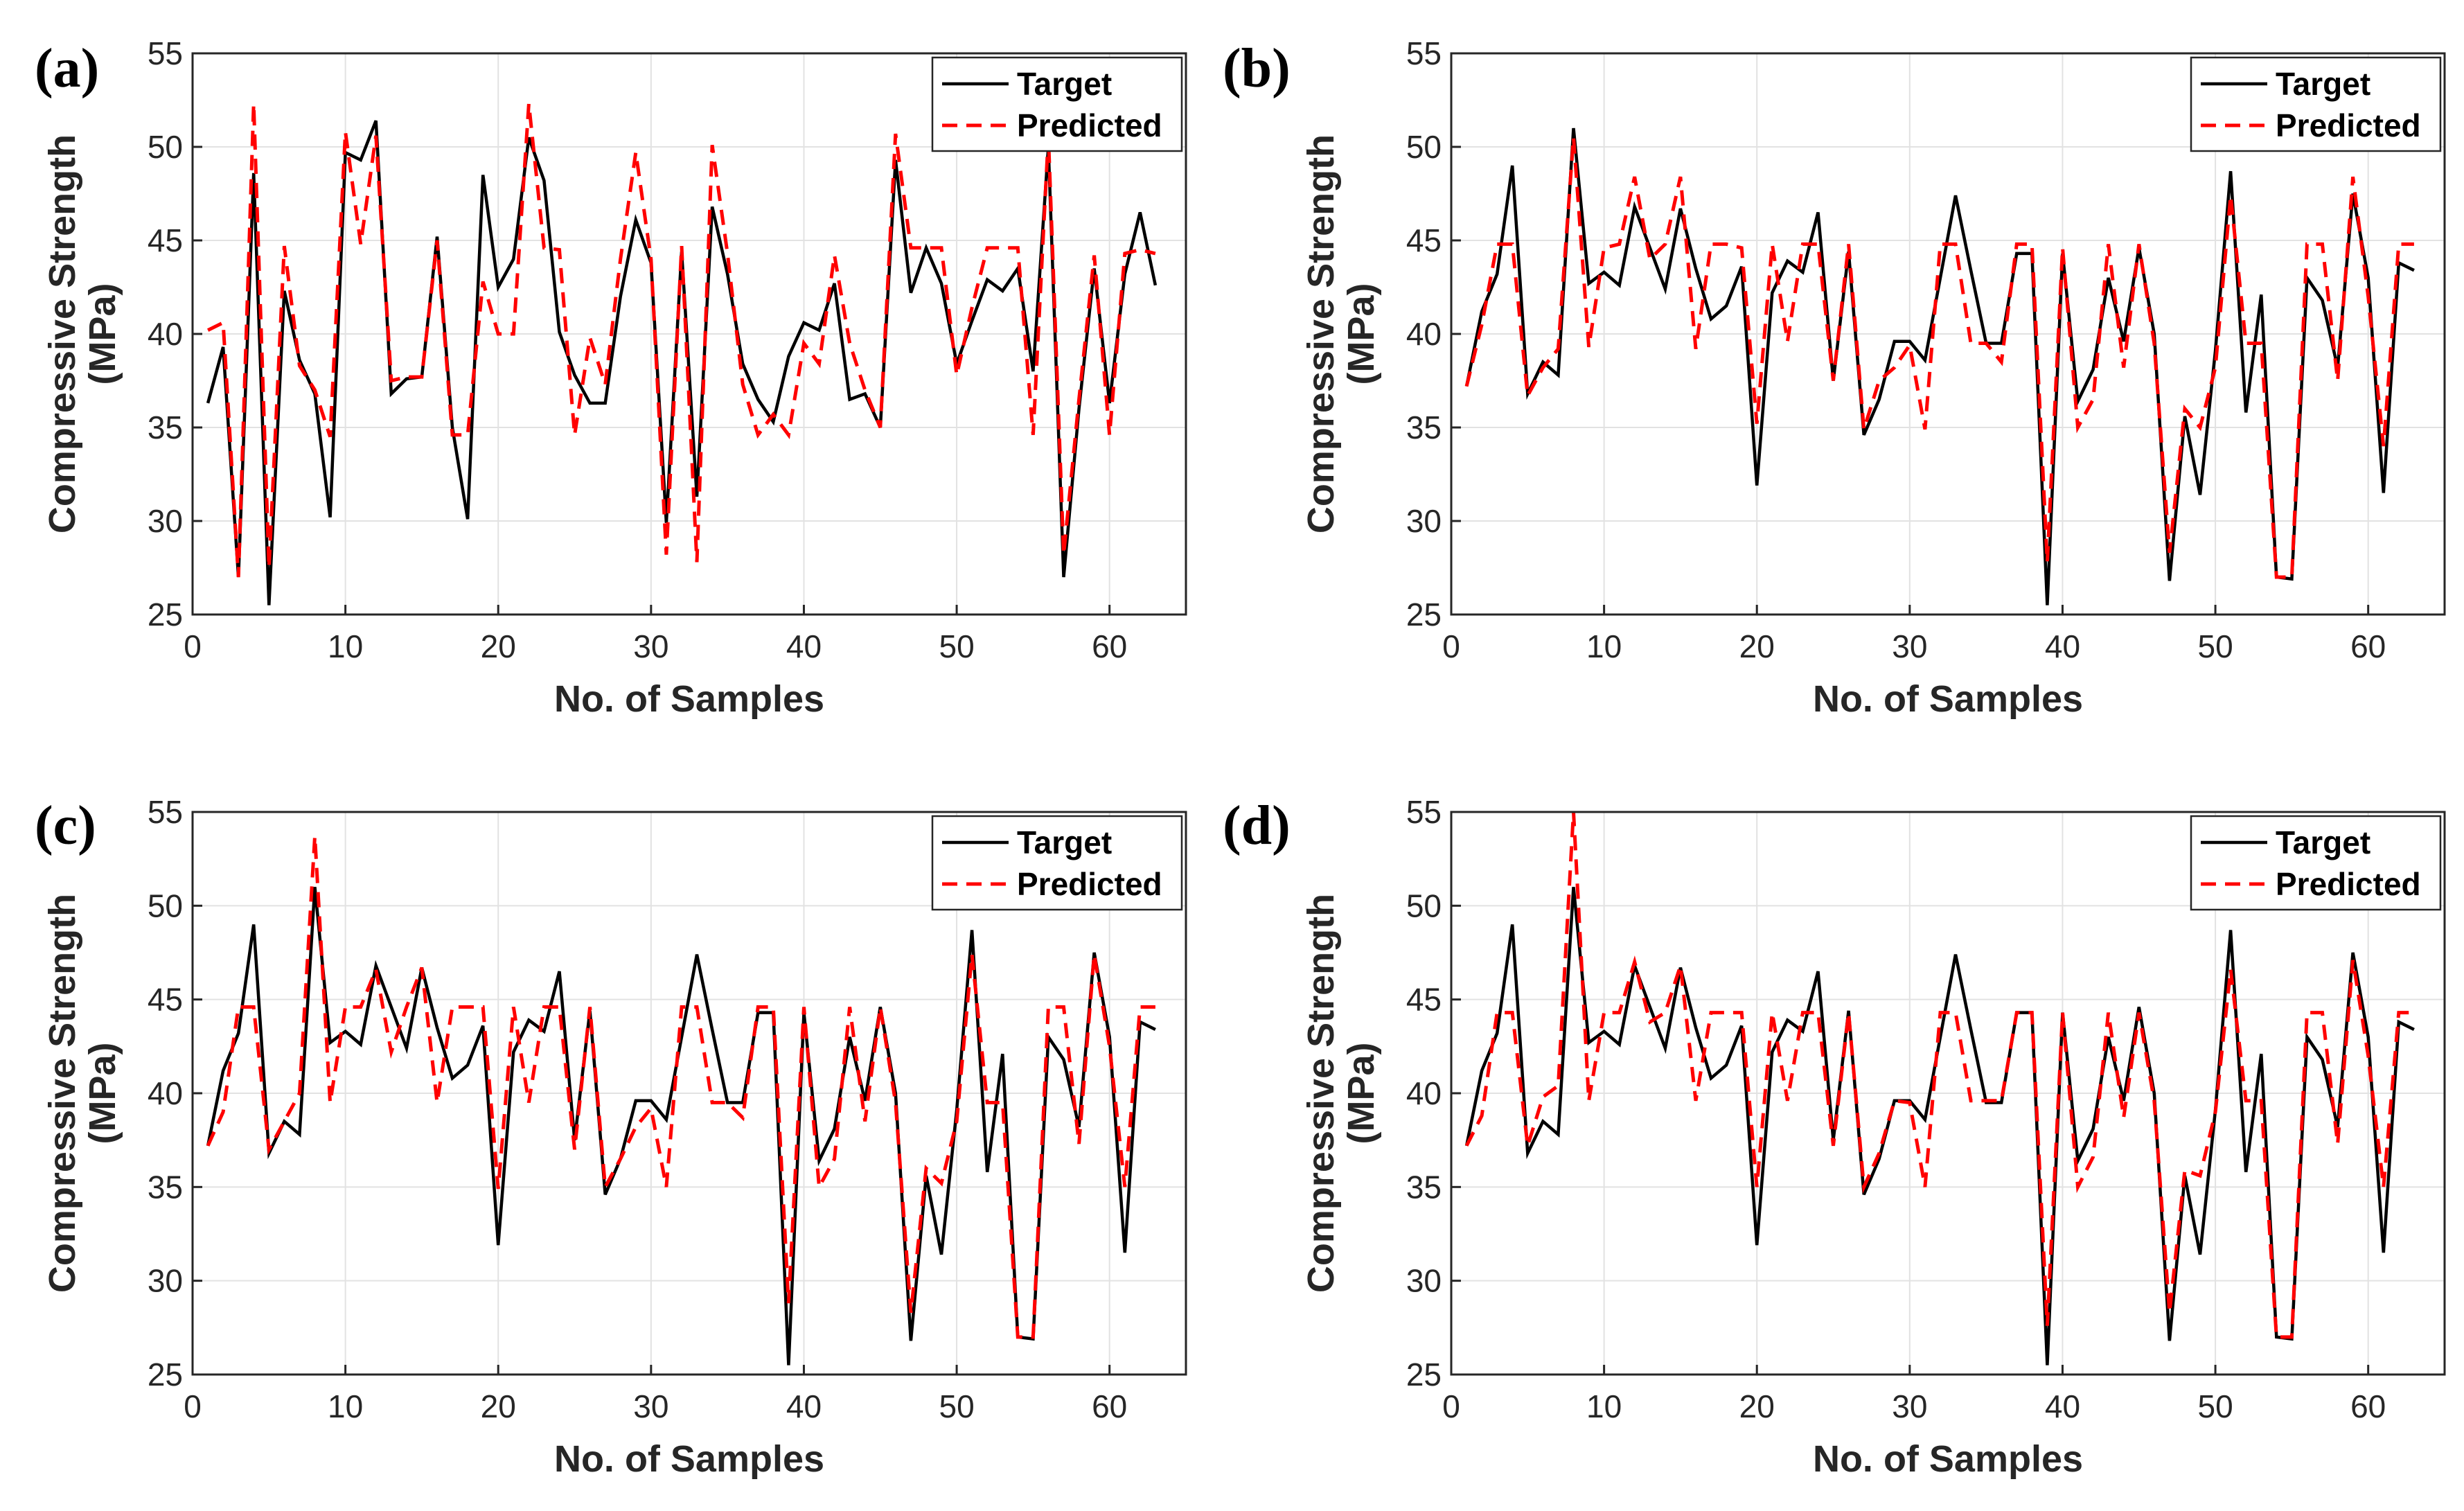 The image size is (2464, 1511). Describe the element at coordinates (67, 68) in the screenshot. I see `panel-label: (a)` at that location.